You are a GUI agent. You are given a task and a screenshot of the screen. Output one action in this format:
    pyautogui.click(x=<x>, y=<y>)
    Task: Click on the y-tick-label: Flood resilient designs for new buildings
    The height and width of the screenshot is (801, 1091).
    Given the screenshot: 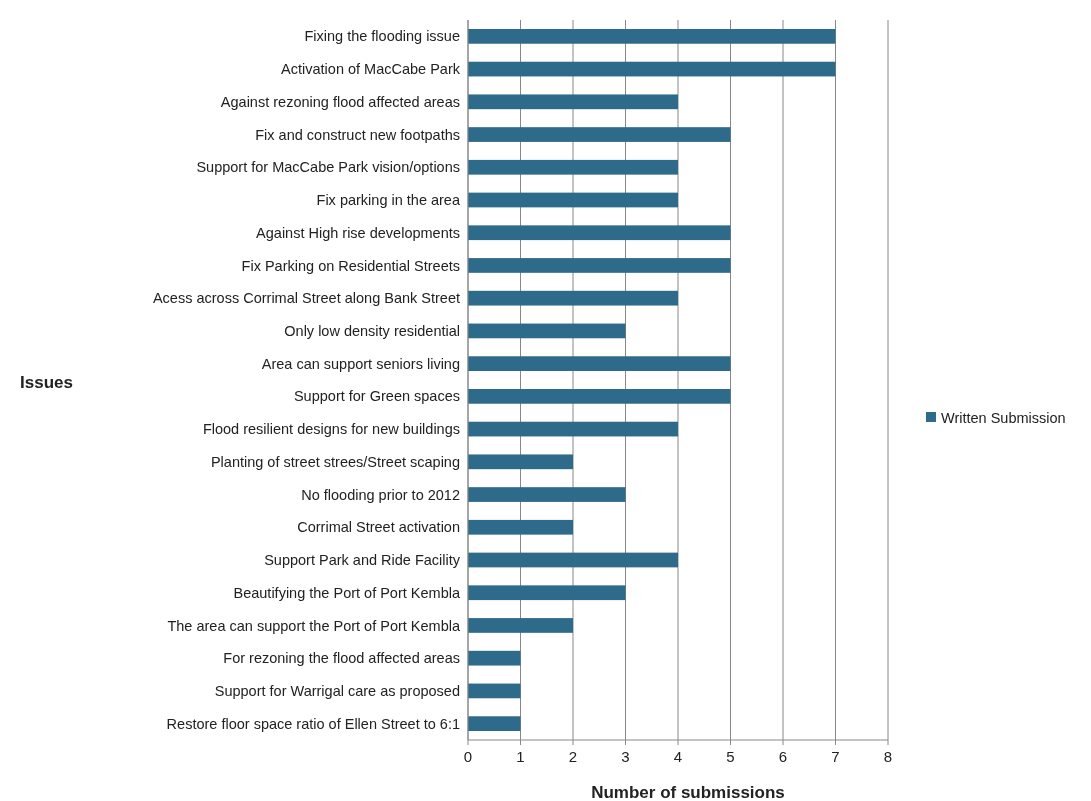 What is the action you would take?
    pyautogui.click(x=331, y=429)
    